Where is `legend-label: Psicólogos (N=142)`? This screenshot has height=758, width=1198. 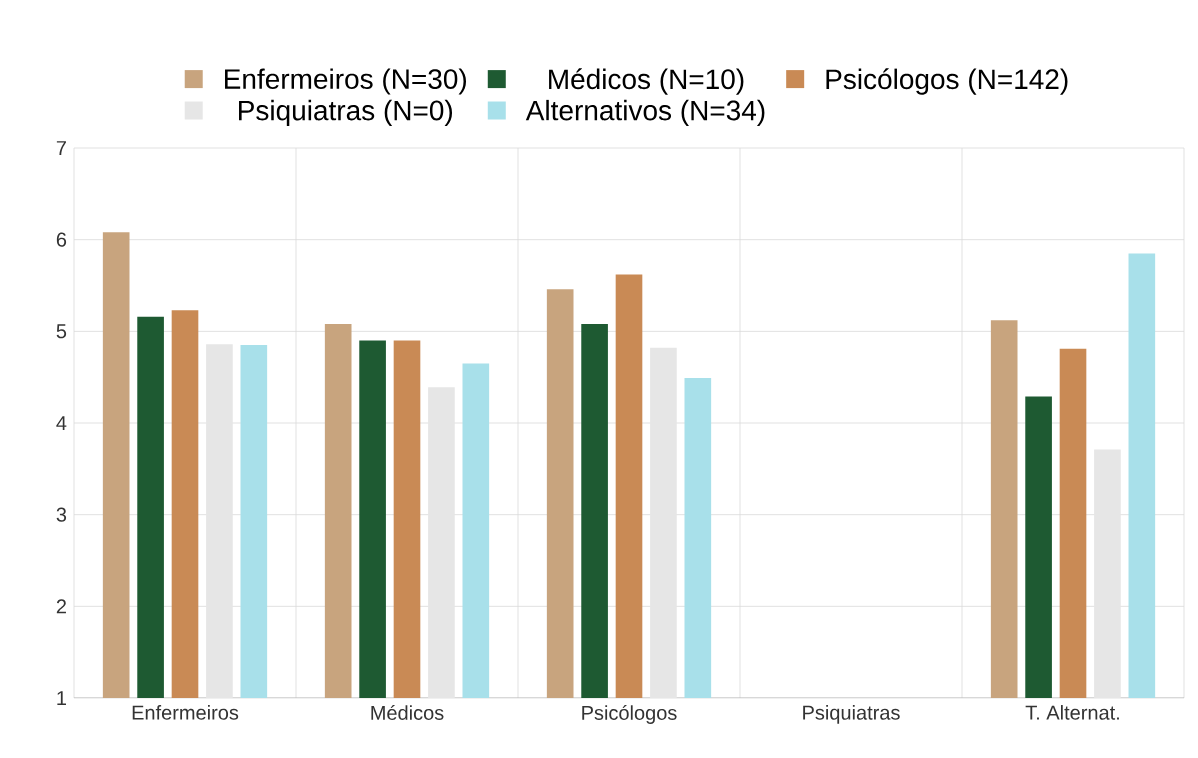 legend-label: Psicólogos (N=142) is located at coordinates (947, 81).